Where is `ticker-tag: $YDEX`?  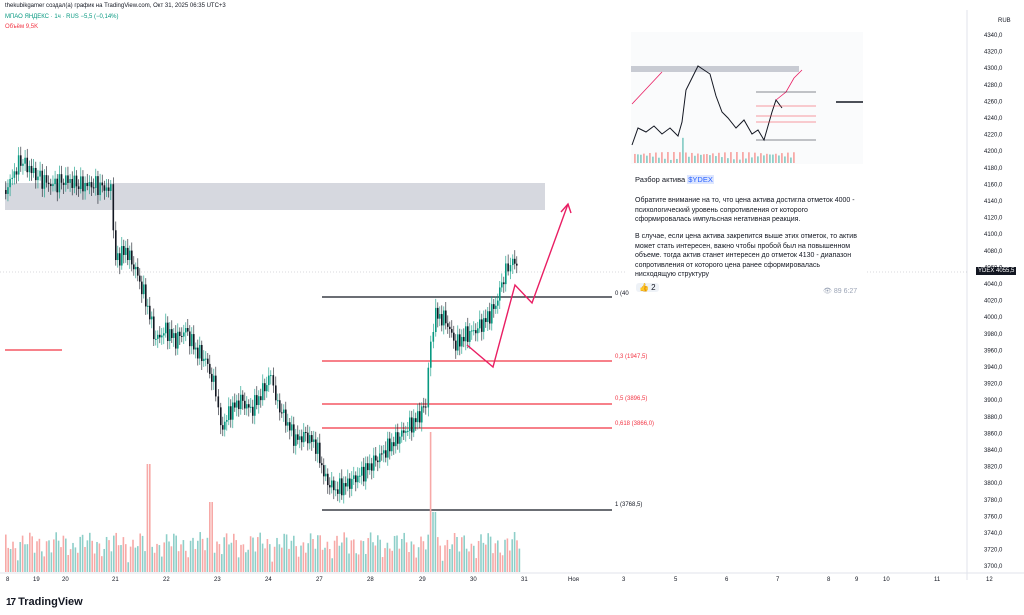 ticker-tag: $YDEX is located at coordinates (700, 179).